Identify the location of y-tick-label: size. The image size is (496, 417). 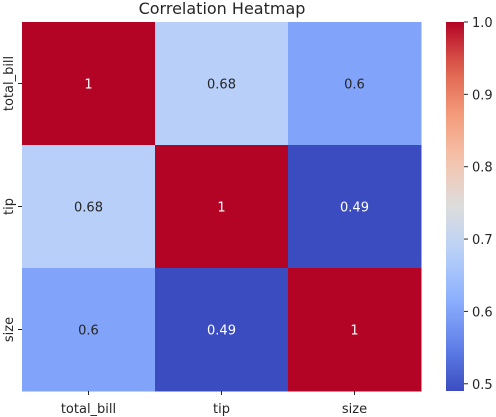
(9, 329).